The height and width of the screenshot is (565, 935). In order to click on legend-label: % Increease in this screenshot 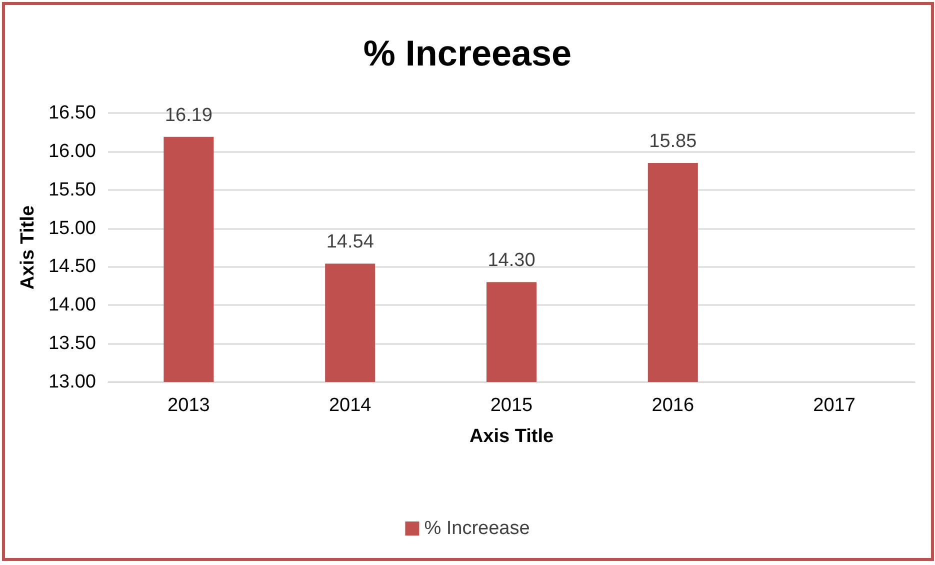, I will do `click(477, 528)`.